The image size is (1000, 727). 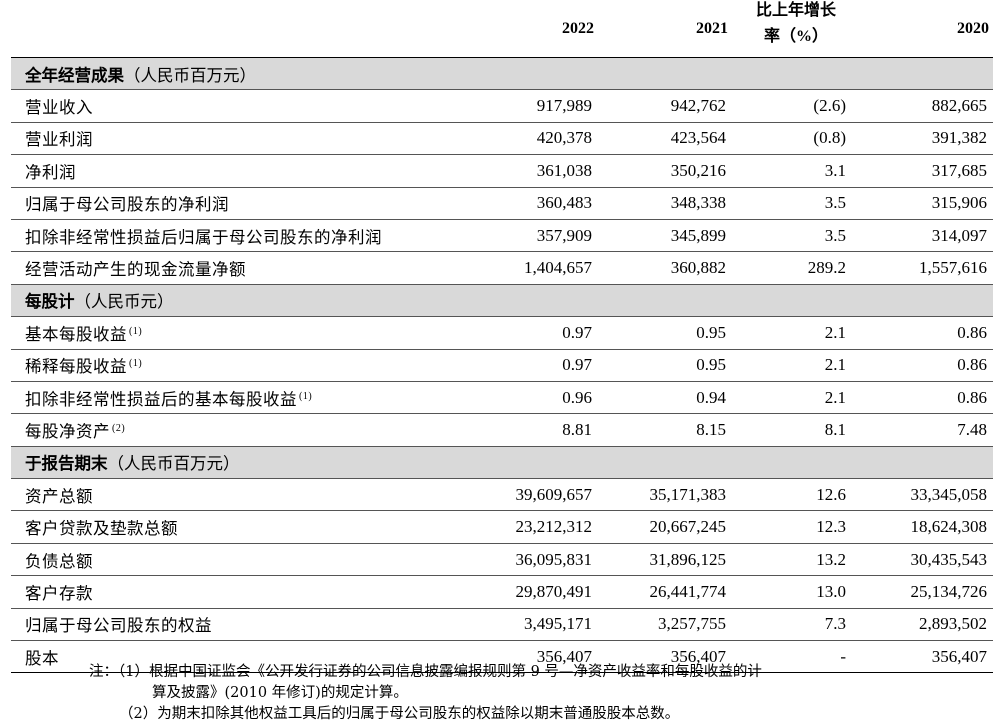 What do you see at coordinates (665, 171) in the screenshot?
I see `value-2021: 350,216` at bounding box center [665, 171].